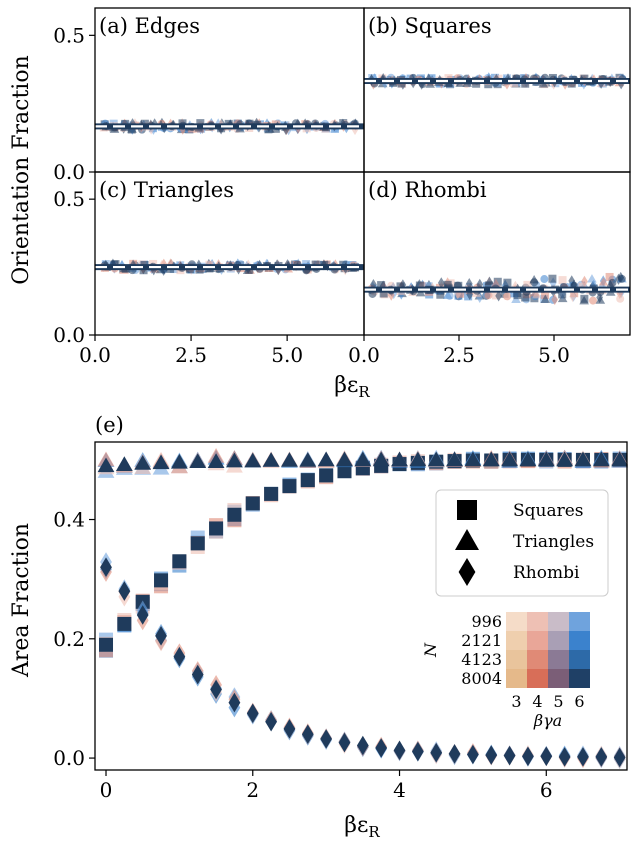 Image resolution: width=631 pixels, height=841 pixels. I want to click on x-tick-label: 6, so click(546, 790).